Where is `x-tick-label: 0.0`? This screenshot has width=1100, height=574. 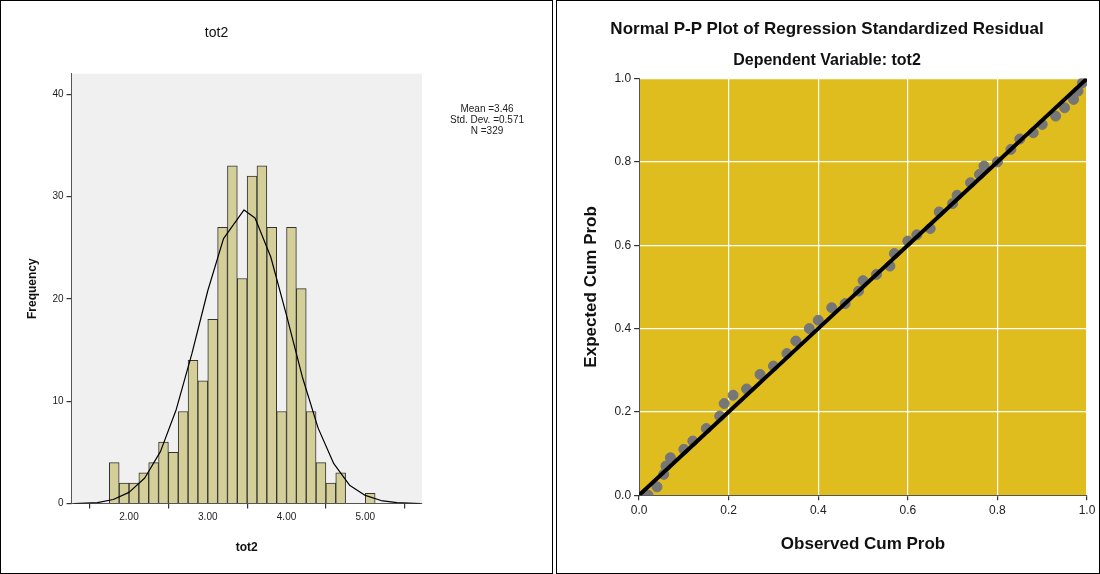 x-tick-label: 0.0 is located at coordinates (639, 509).